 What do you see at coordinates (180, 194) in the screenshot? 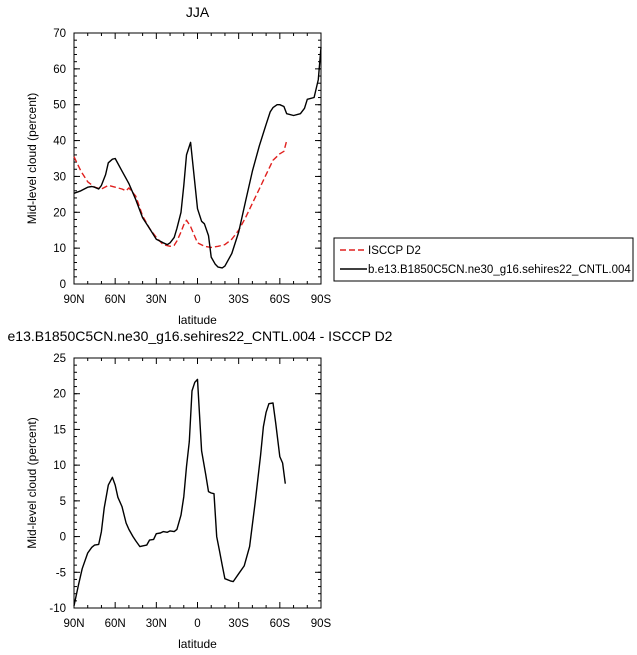
I see `series-line-isccp` at bounding box center [180, 194].